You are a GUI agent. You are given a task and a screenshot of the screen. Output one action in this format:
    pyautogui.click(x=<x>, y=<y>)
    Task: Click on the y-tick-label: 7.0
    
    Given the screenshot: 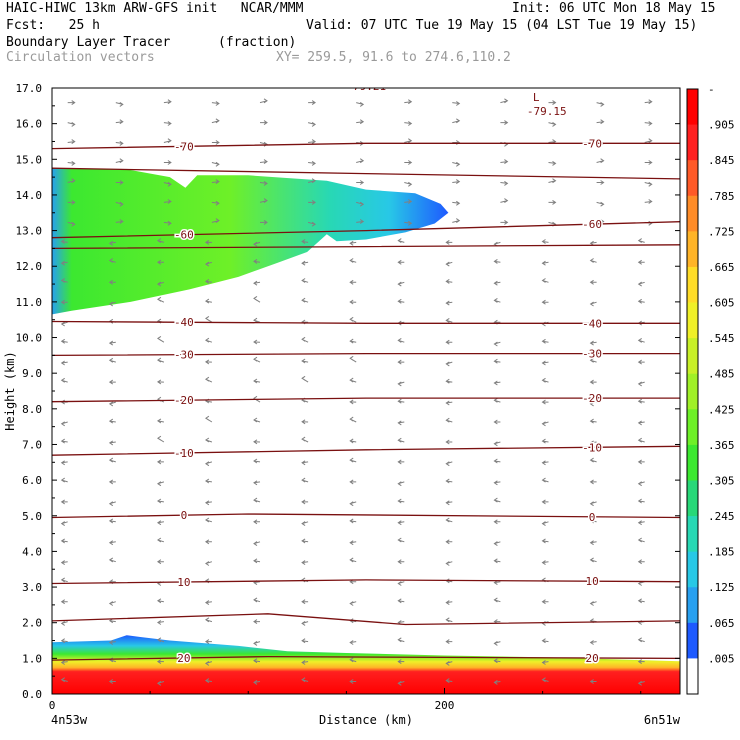 What is the action you would take?
    pyautogui.click(x=32, y=444)
    